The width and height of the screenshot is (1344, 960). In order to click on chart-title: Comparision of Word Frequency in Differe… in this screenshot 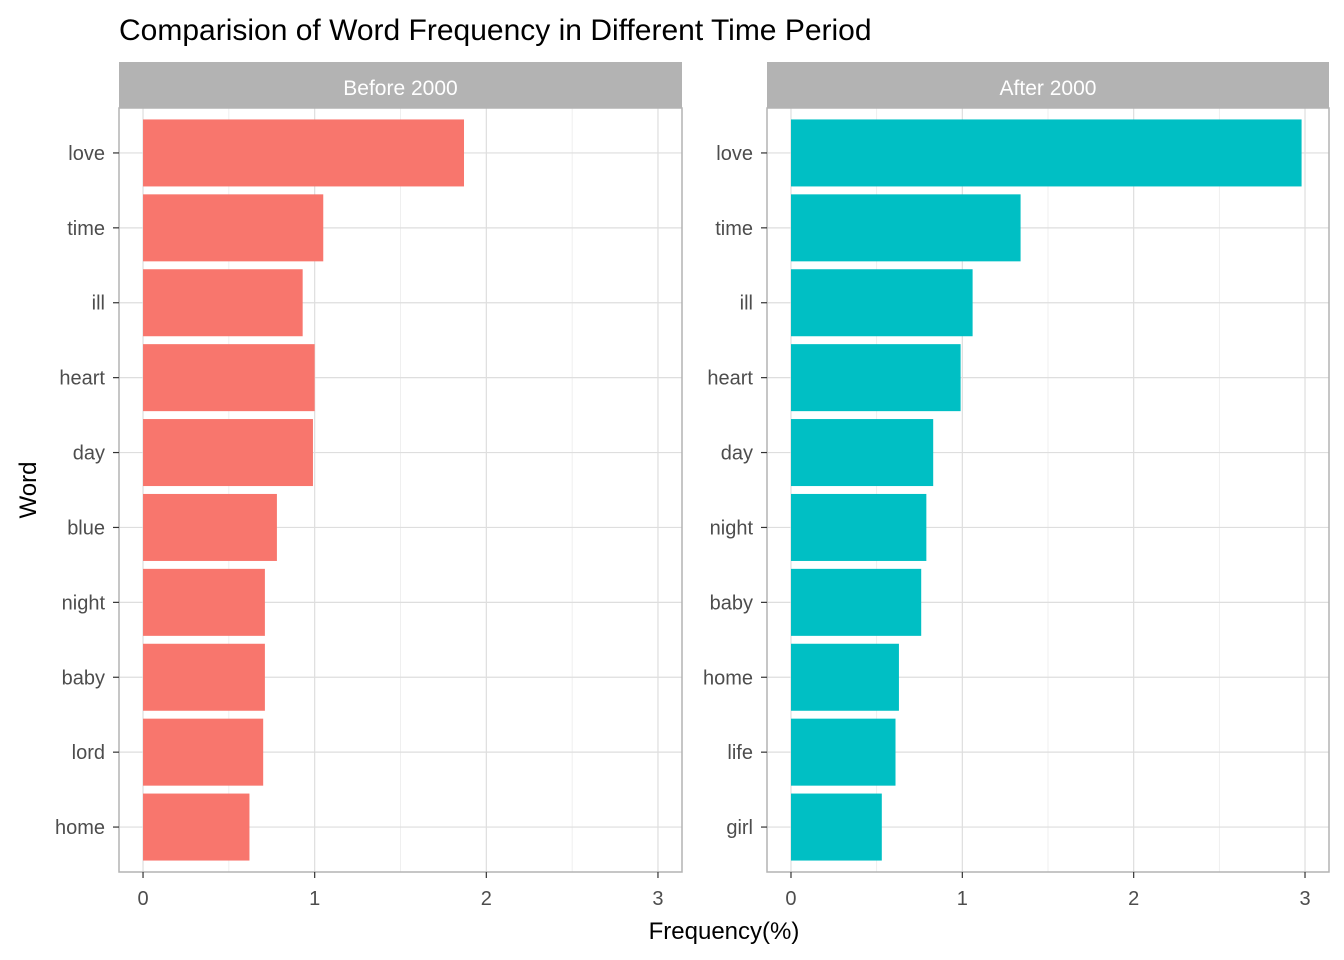, I will do `click(495, 30)`.